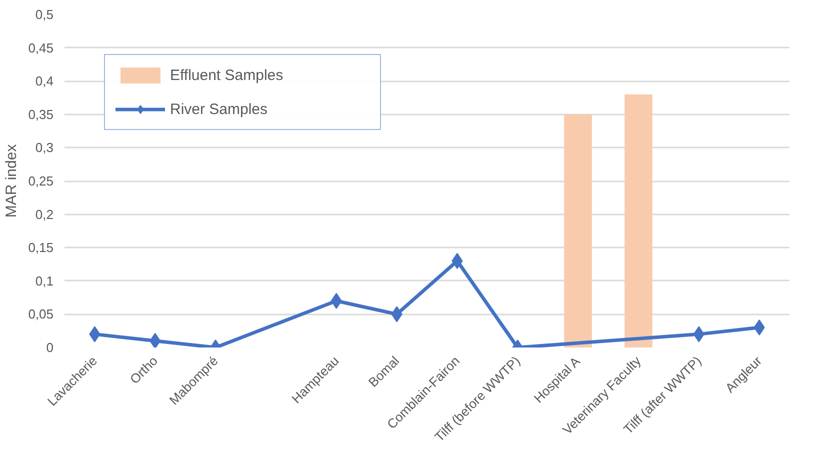  I want to click on y-tick-label: 0,15, so click(41, 248).